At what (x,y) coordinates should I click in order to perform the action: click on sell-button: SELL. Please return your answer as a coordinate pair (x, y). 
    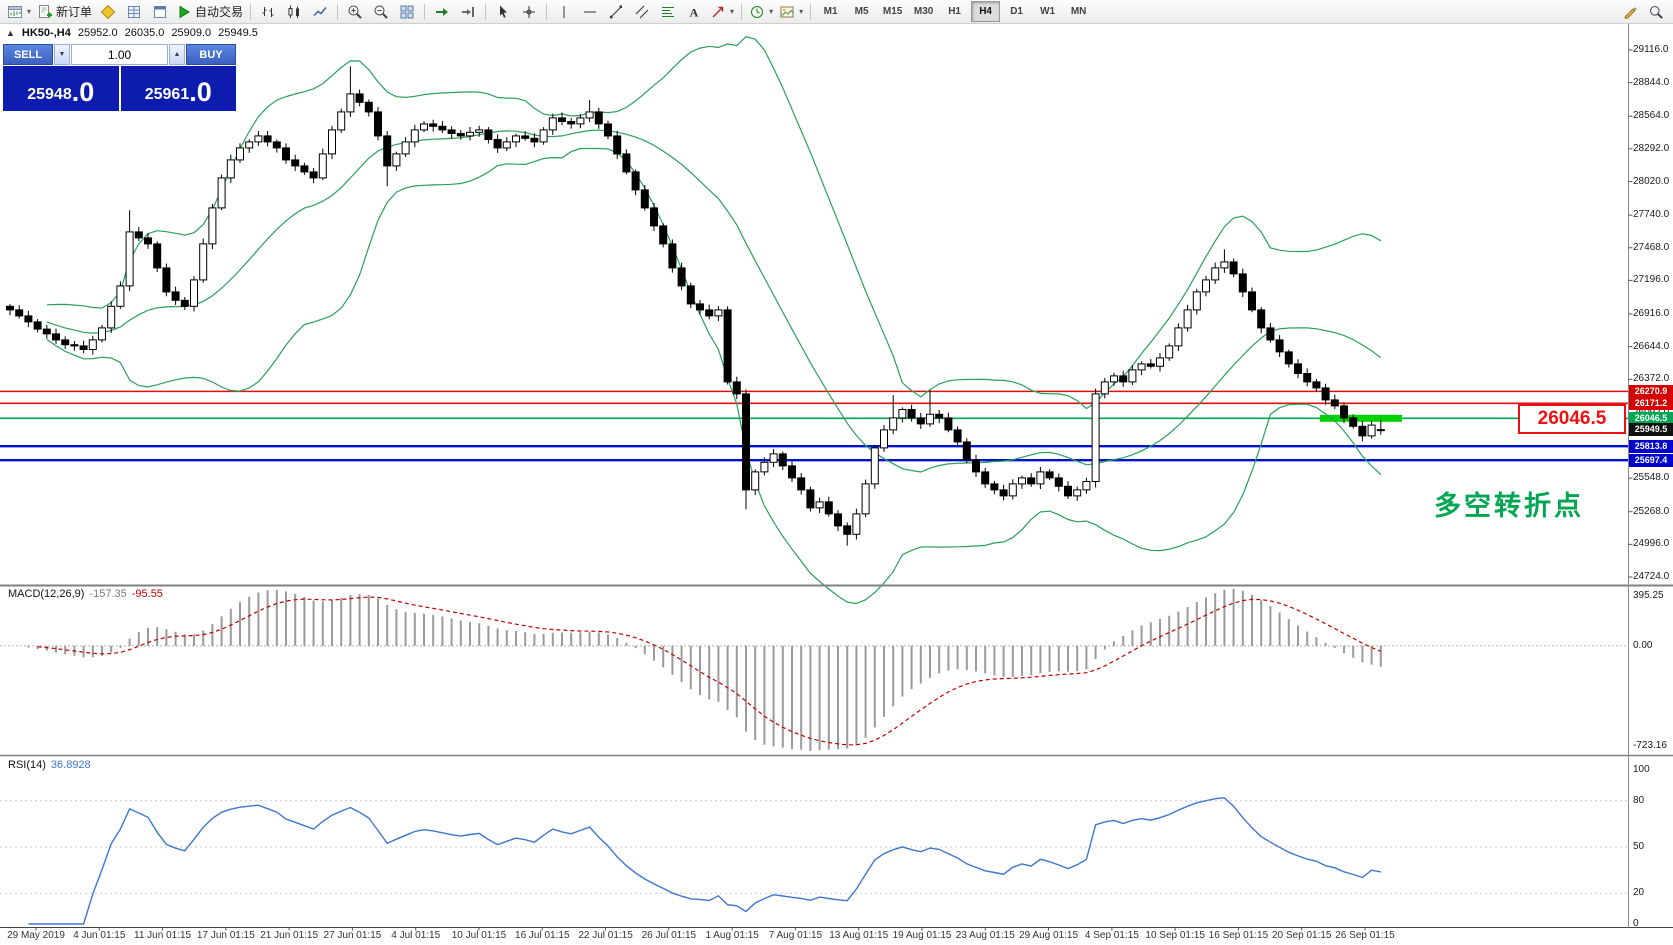
    Looking at the image, I should click on (28, 54).